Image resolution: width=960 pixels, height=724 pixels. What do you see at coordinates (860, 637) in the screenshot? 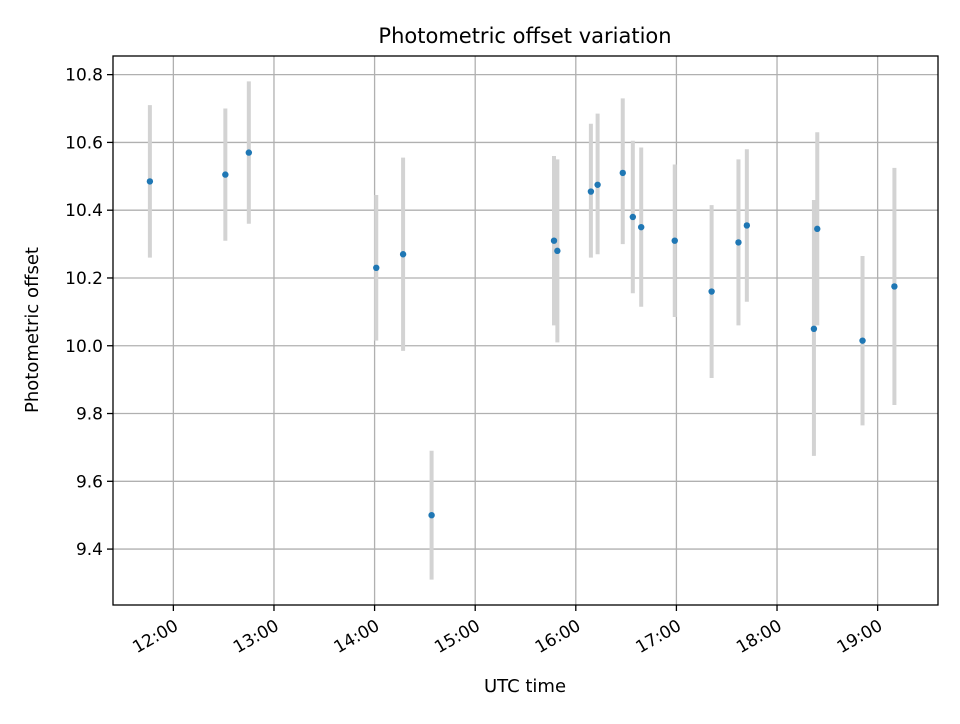
I see `x-tick-label: 19:00` at bounding box center [860, 637].